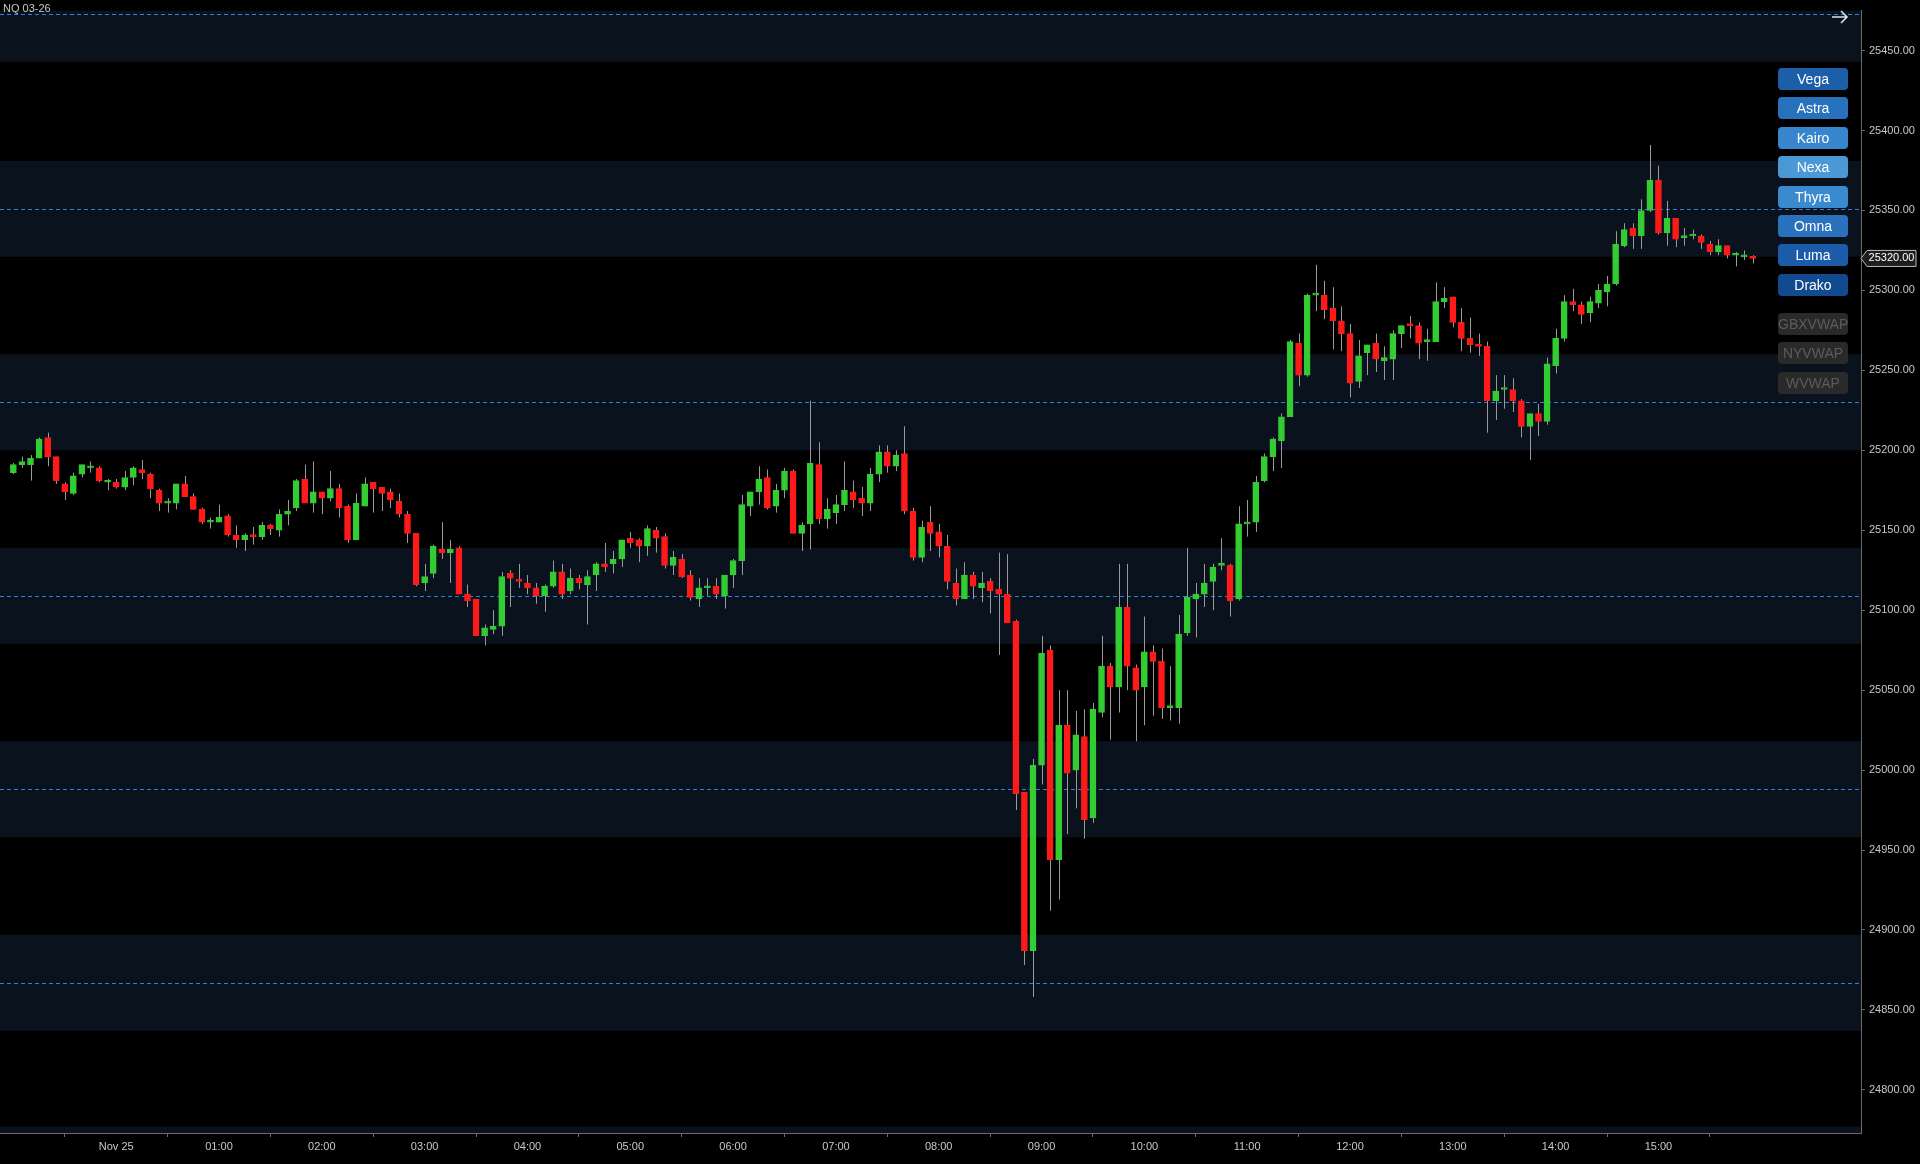 The height and width of the screenshot is (1164, 1920). Describe the element at coordinates (1813, 108) in the screenshot. I see `annotation: Astra` at that location.